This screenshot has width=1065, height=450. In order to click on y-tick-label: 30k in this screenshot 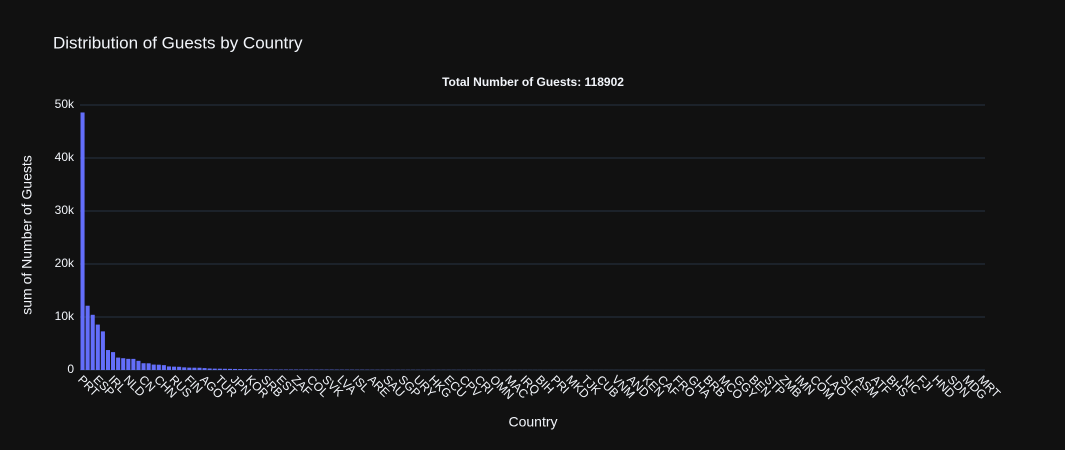, I will do `click(65, 210)`.